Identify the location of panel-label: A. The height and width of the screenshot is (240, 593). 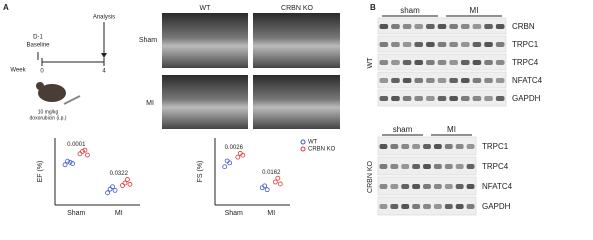
(6, 7).